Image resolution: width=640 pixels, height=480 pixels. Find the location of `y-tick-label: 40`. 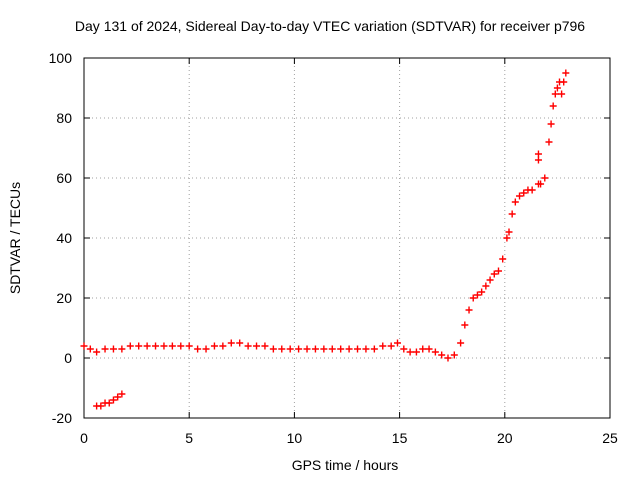

y-tick-label: 40 is located at coordinates (64, 238).